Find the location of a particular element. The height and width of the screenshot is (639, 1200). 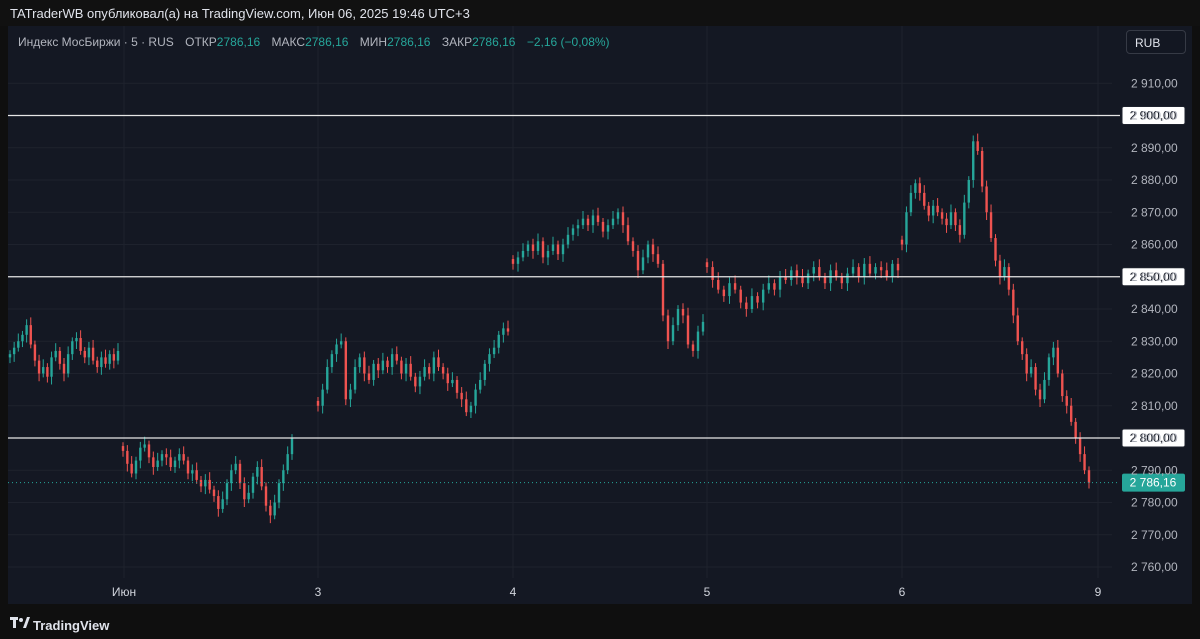

legend-symbol: Индекс МосБиржи · 5 · RUS is located at coordinates (96, 42).